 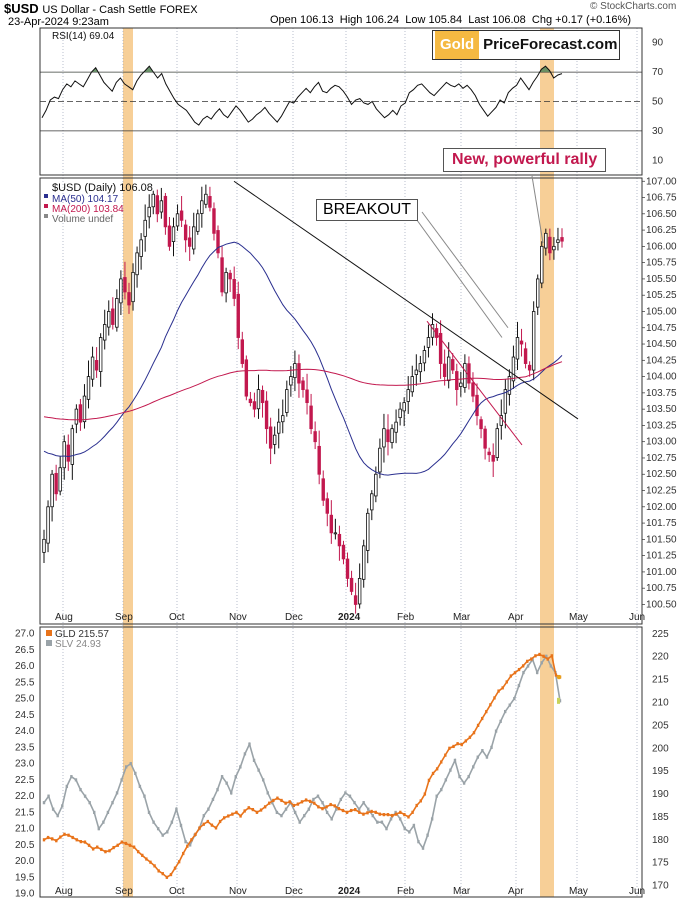 What do you see at coordinates (46, 216) in the screenshot?
I see `legend-swatch-volume` at bounding box center [46, 216].